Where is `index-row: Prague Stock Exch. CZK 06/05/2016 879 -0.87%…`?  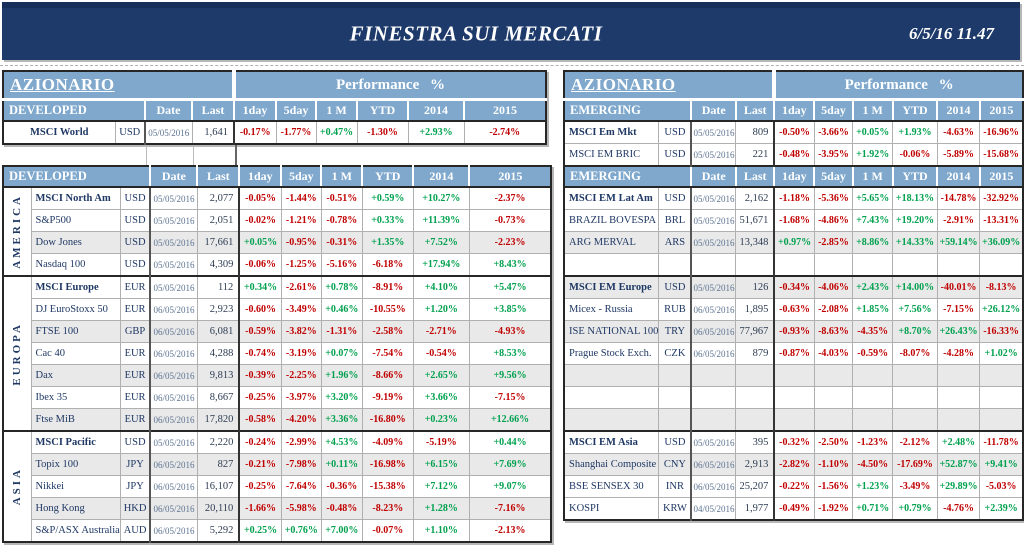 index-row: Prague Stock Exch. CZK 06/05/2016 879 -0.87%… is located at coordinates (793, 353).